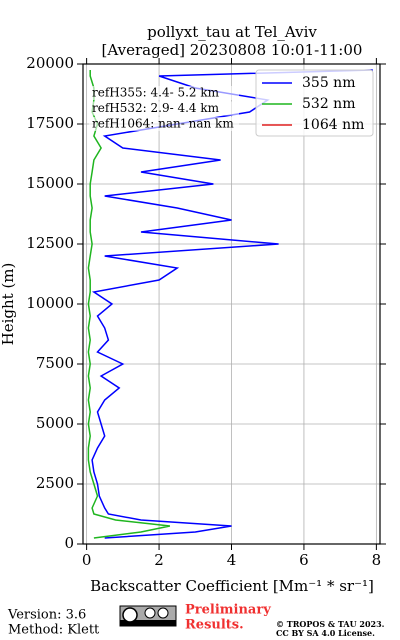 The image size is (400, 640). What do you see at coordinates (232, 560) in the screenshot?
I see `x-tick-label: 4` at bounding box center [232, 560].